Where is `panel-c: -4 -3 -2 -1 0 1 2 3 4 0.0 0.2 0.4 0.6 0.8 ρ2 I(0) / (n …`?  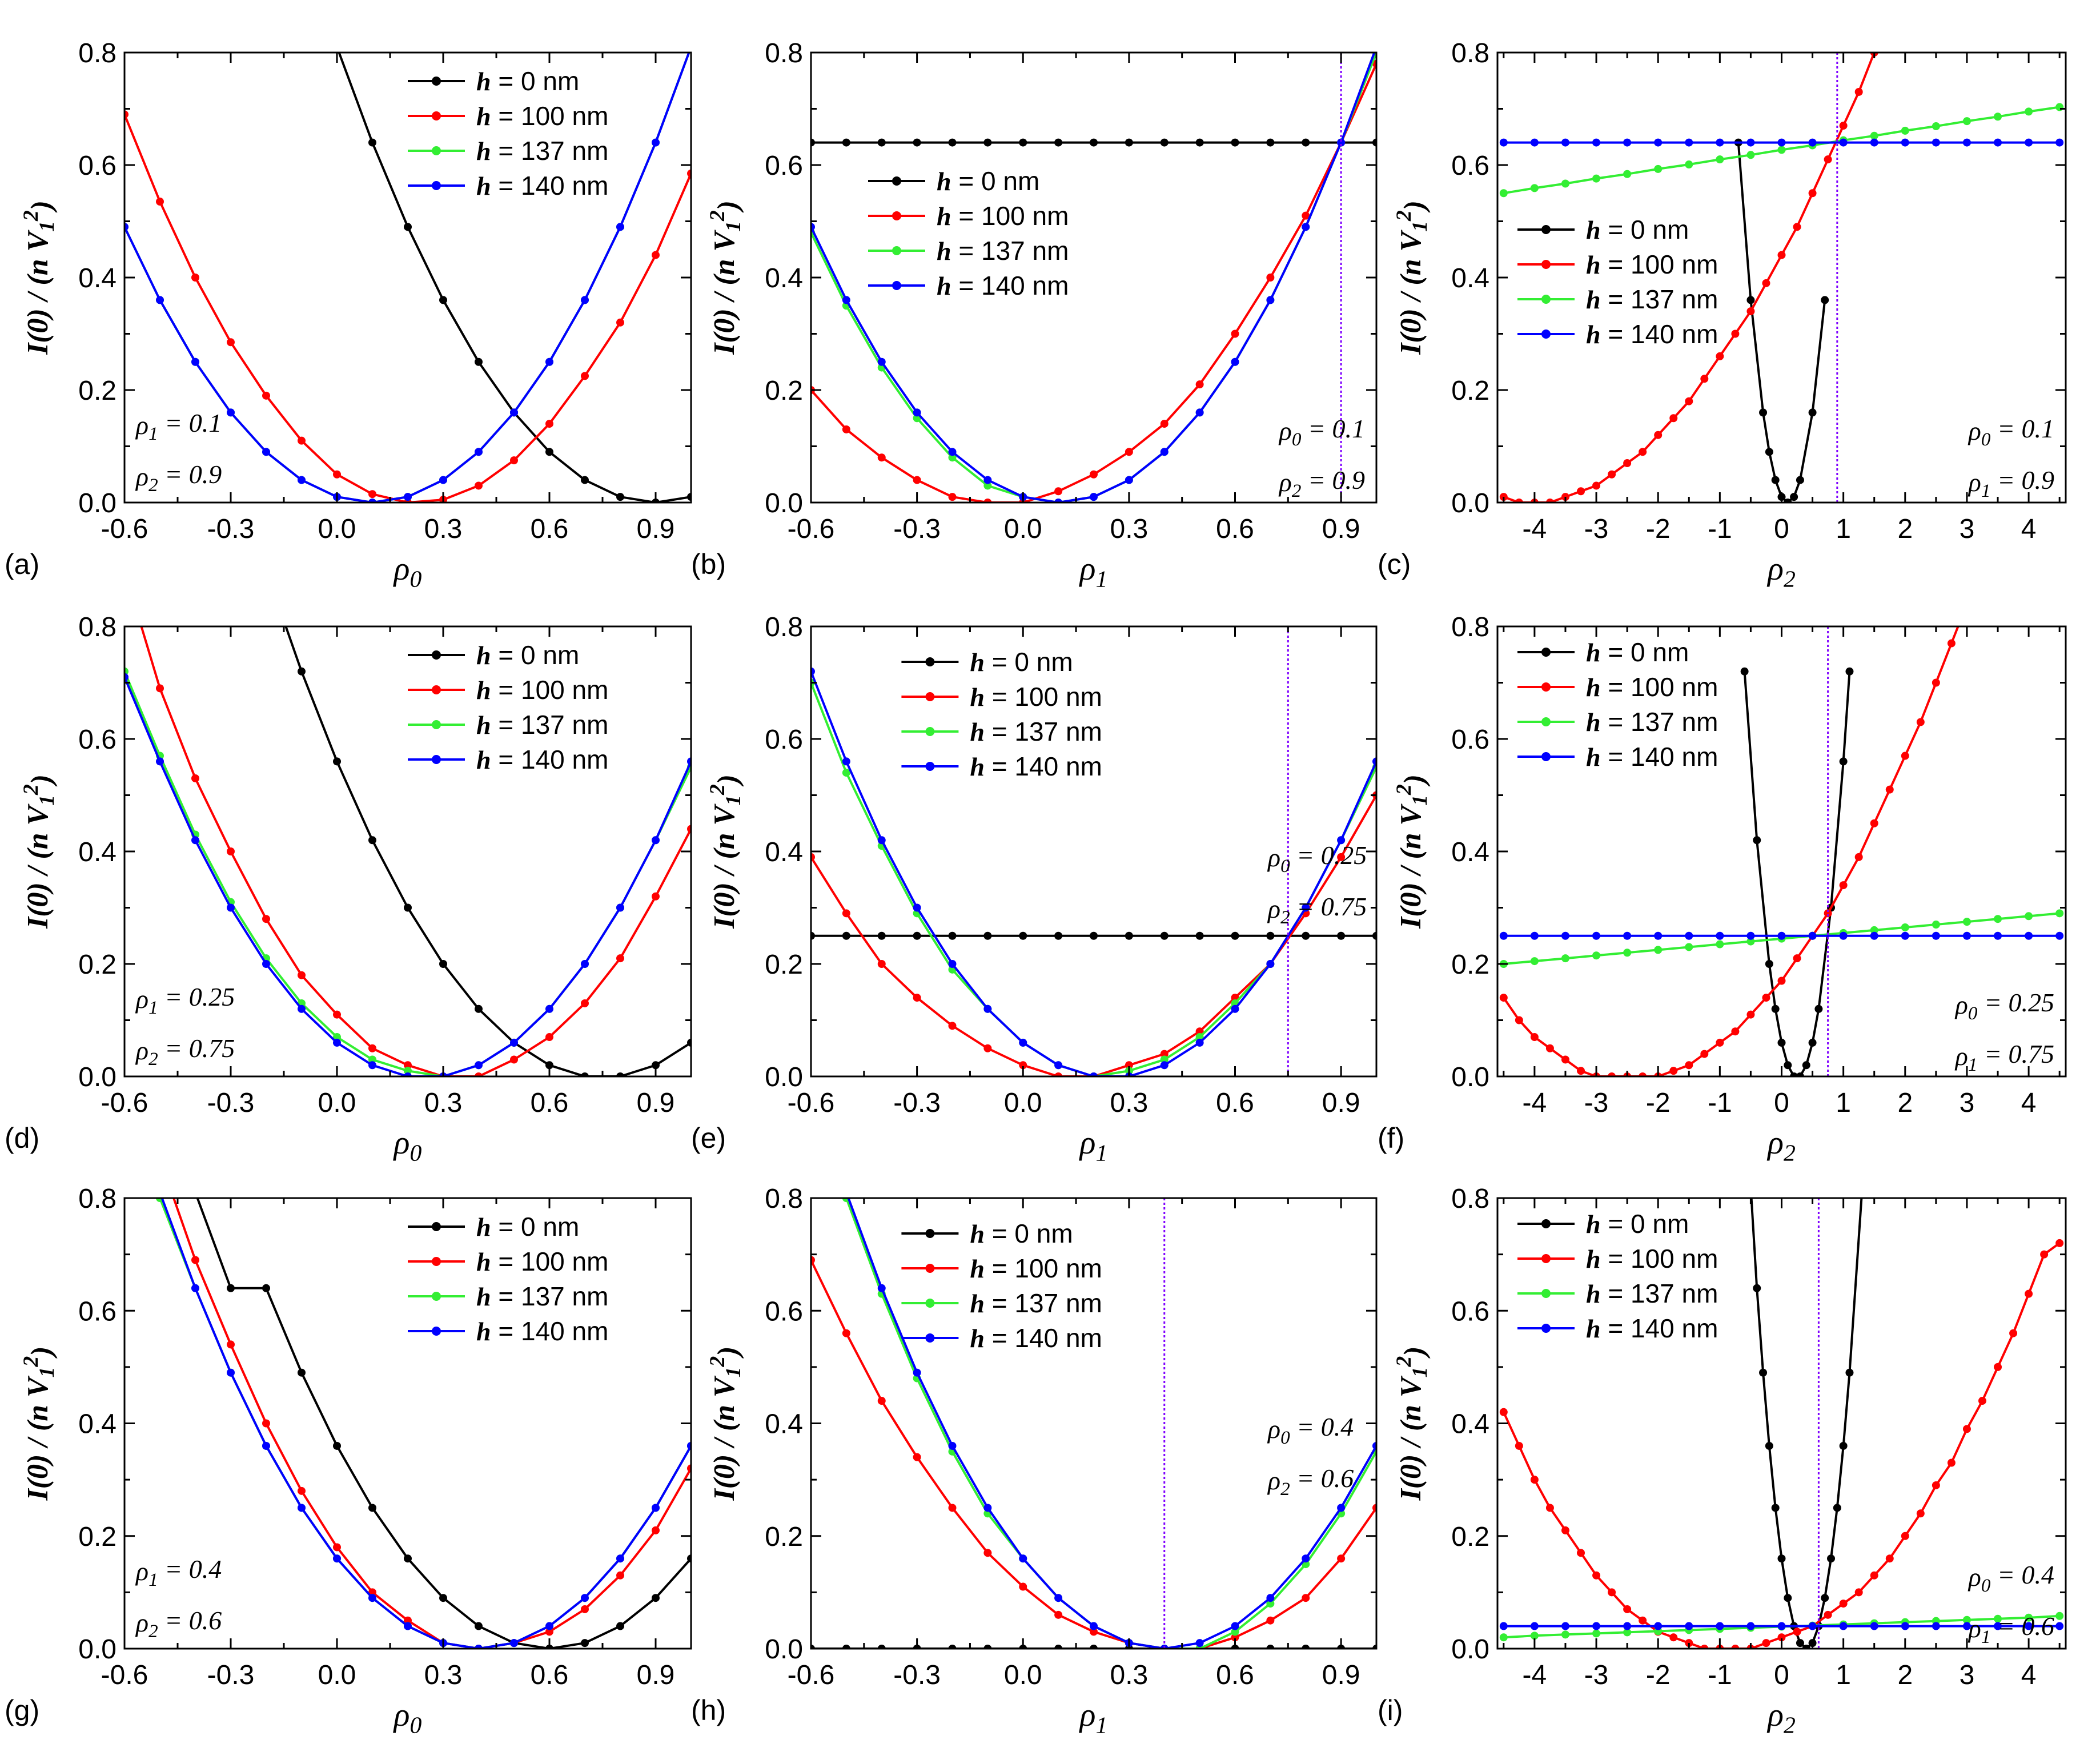 panel-c: -4 -3 -2 -1 0 1 2 3 4 0.0 0.2 0.4 0.6 0.8 ρ2 I(0) / (n … is located at coordinates (1723, 316).